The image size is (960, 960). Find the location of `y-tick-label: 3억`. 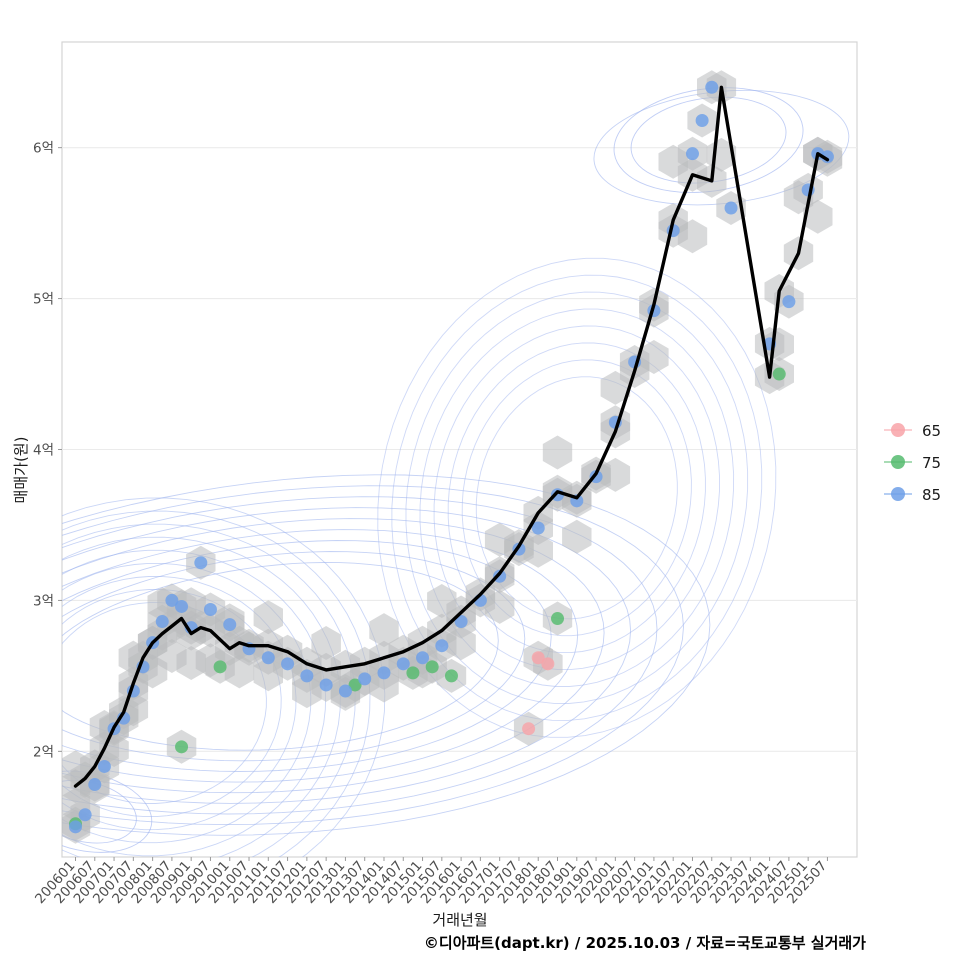

y-tick-label: 3억 is located at coordinates (43, 601).